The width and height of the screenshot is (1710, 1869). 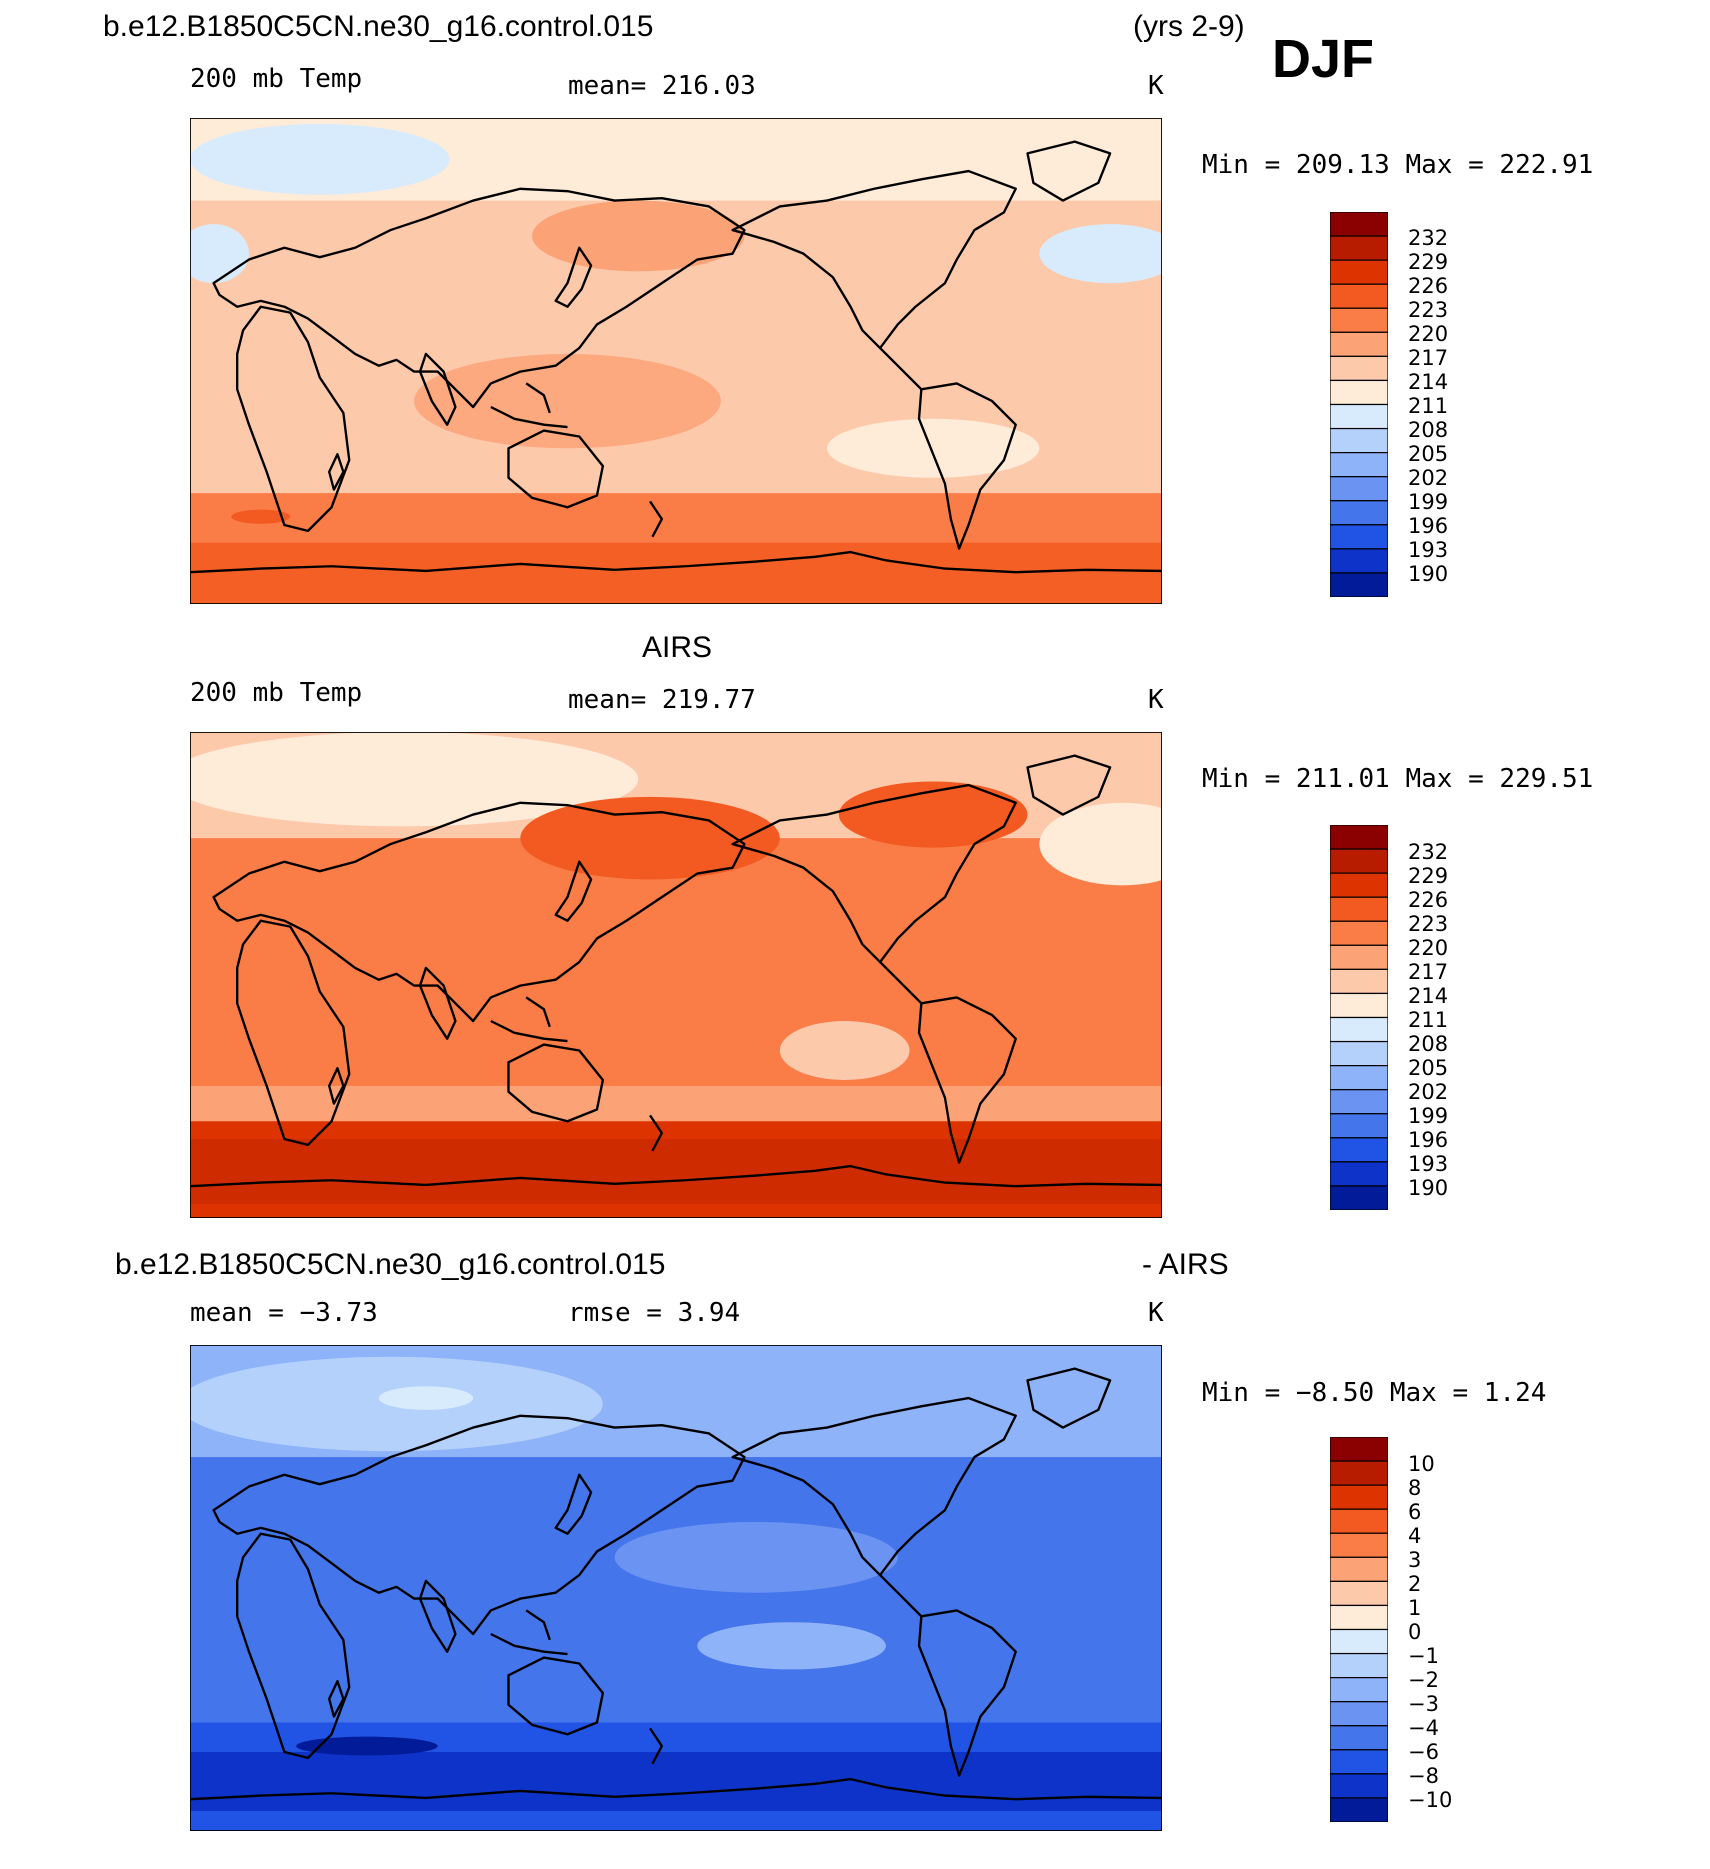 I want to click on panel3-minmax: Min = −8.50 Max = 1.24, so click(x=1374, y=1393).